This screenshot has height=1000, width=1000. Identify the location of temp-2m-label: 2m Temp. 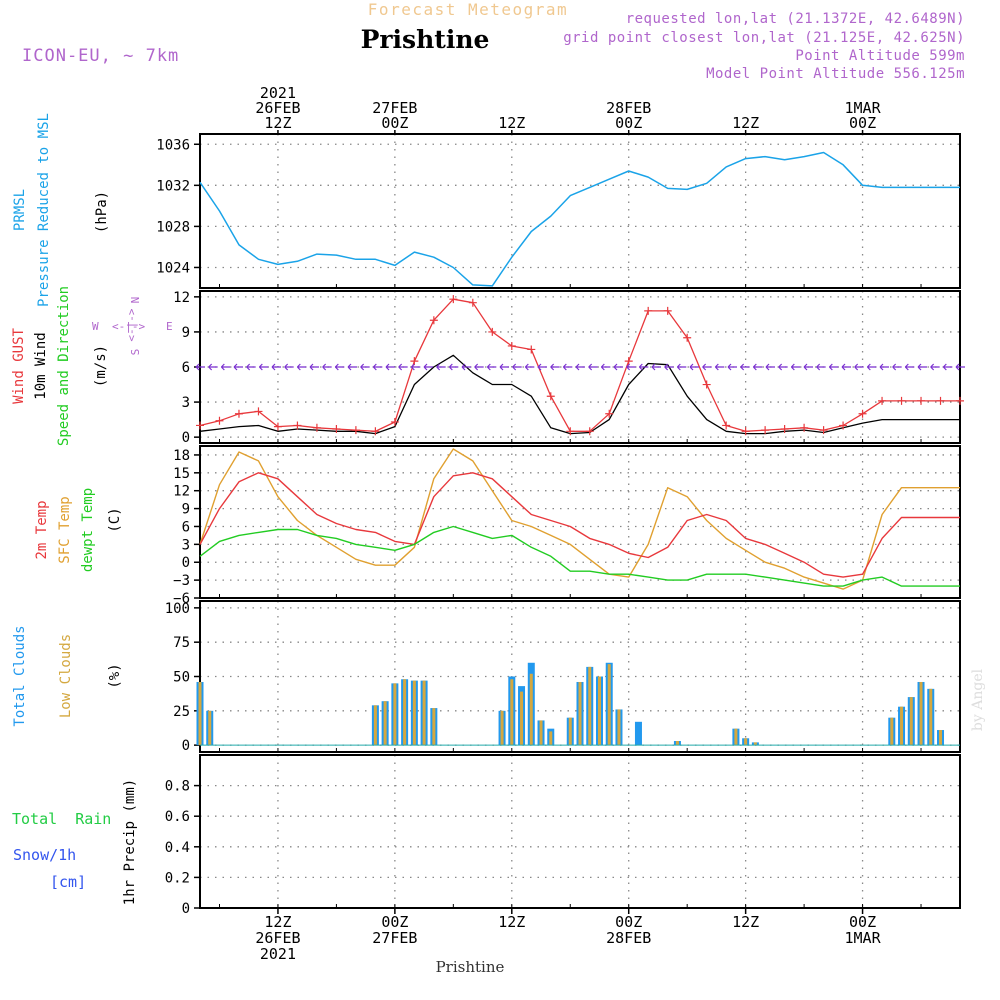
(42, 529).